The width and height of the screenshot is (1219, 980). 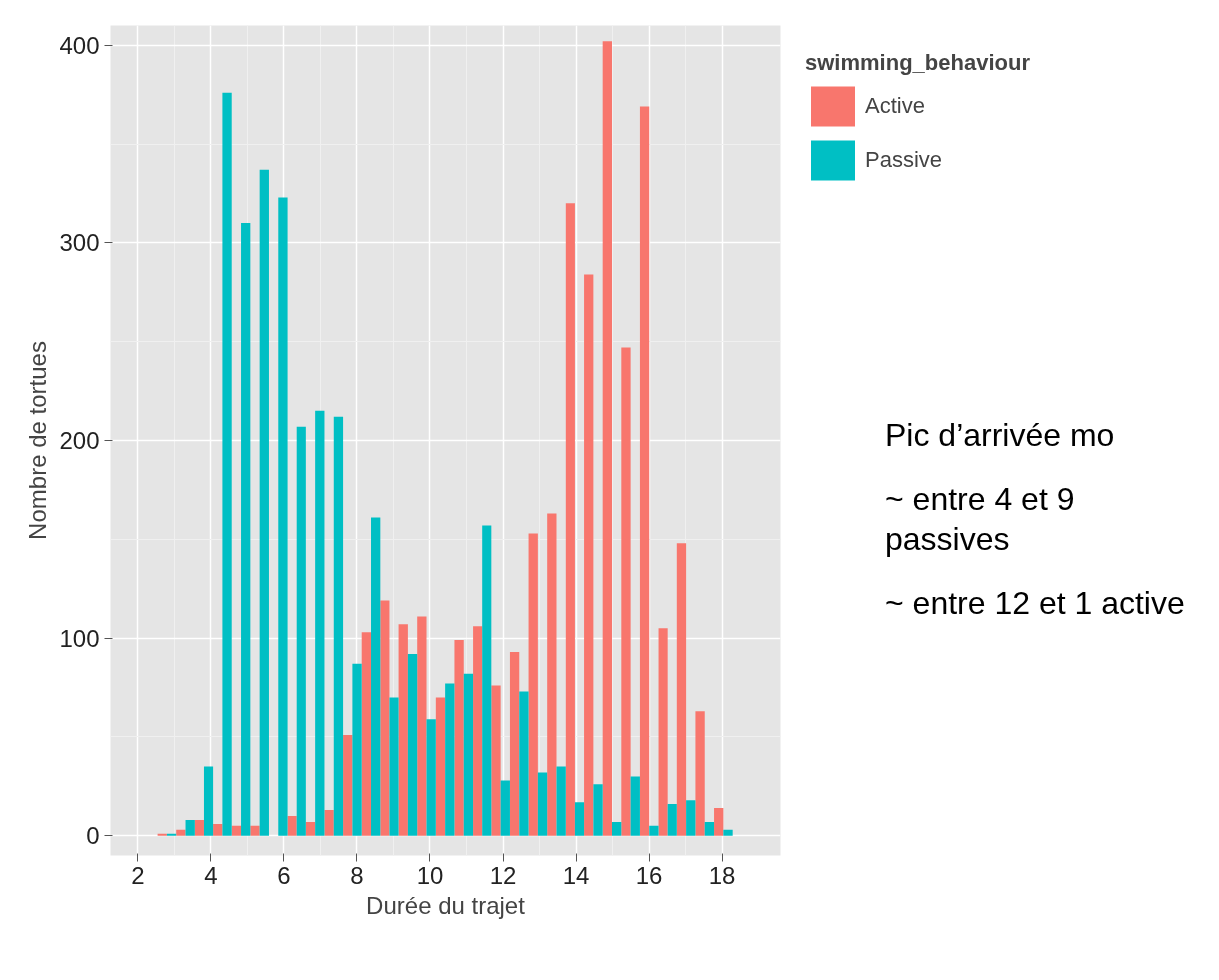 What do you see at coordinates (649, 875) in the screenshot?
I see `x-tick-label: 16` at bounding box center [649, 875].